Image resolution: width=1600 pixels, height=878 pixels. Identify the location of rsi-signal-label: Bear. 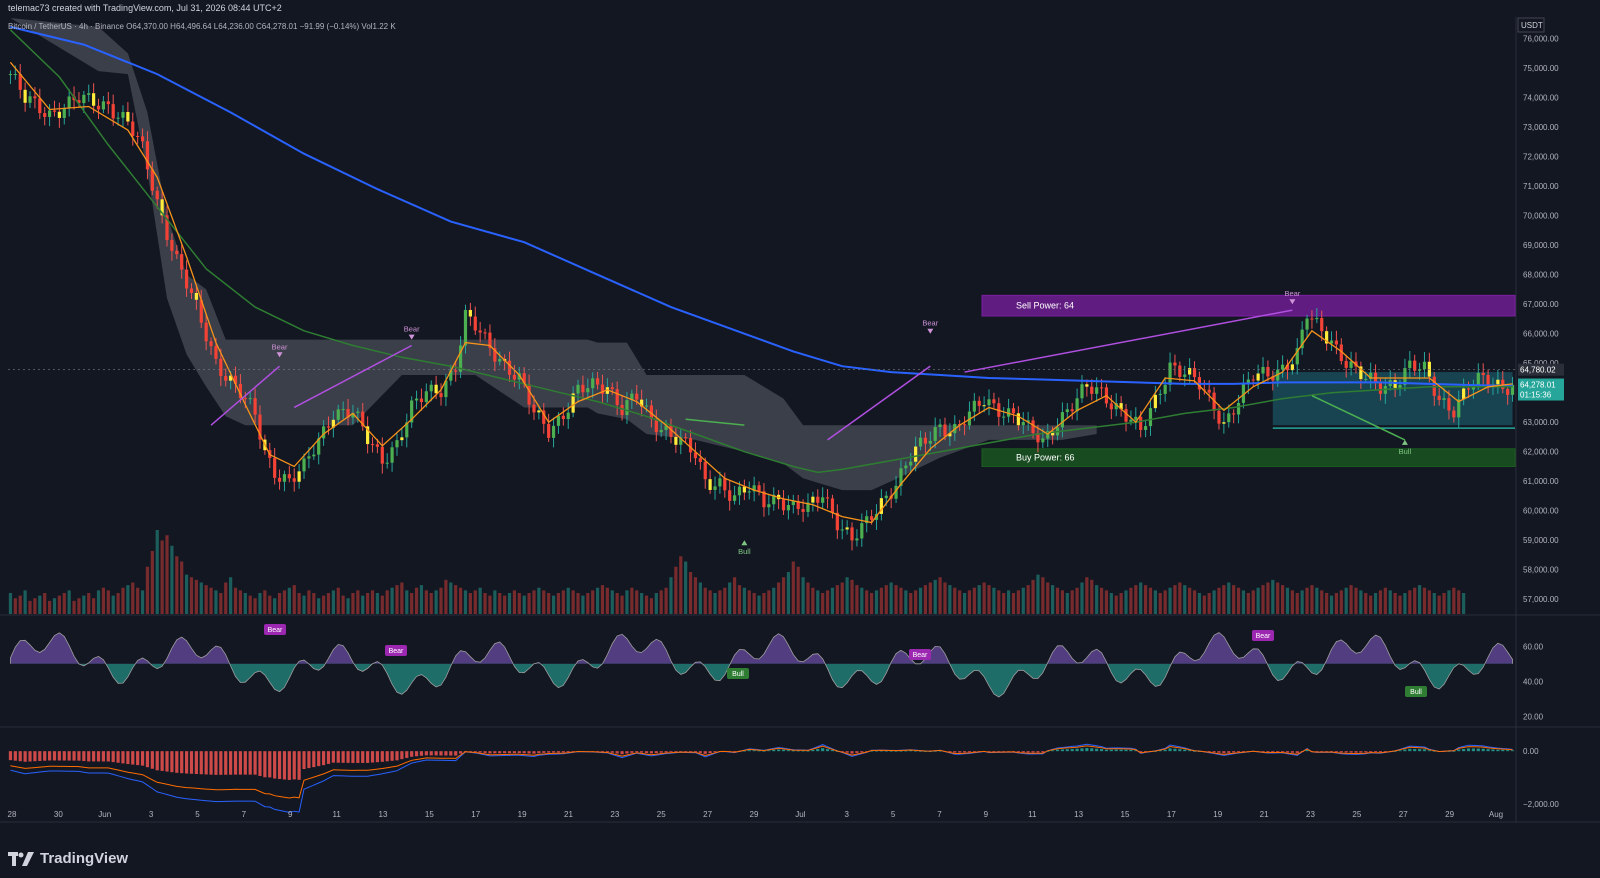
(1263, 636).